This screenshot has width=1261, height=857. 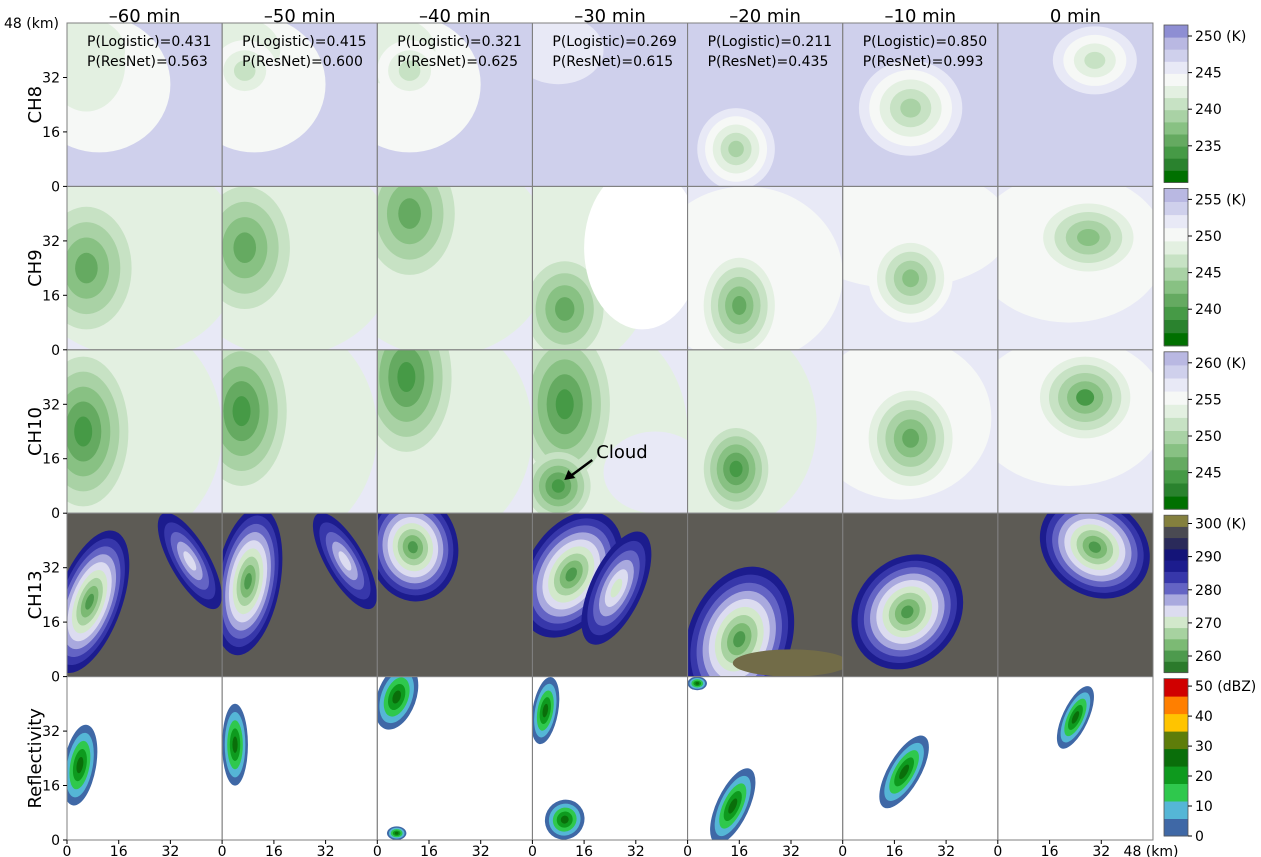 What do you see at coordinates (1204, 103) in the screenshot?
I see `colorbar-ch8: 250 (K) 245 240 235` at bounding box center [1204, 103].